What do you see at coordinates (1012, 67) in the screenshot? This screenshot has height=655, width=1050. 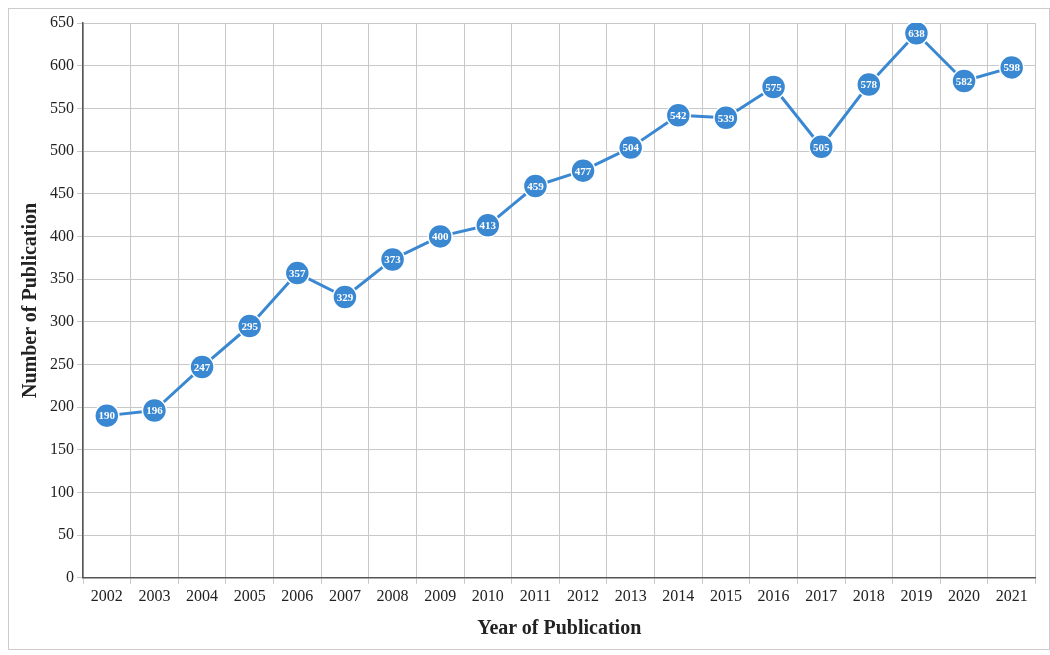 I see `data-label: 598` at bounding box center [1012, 67].